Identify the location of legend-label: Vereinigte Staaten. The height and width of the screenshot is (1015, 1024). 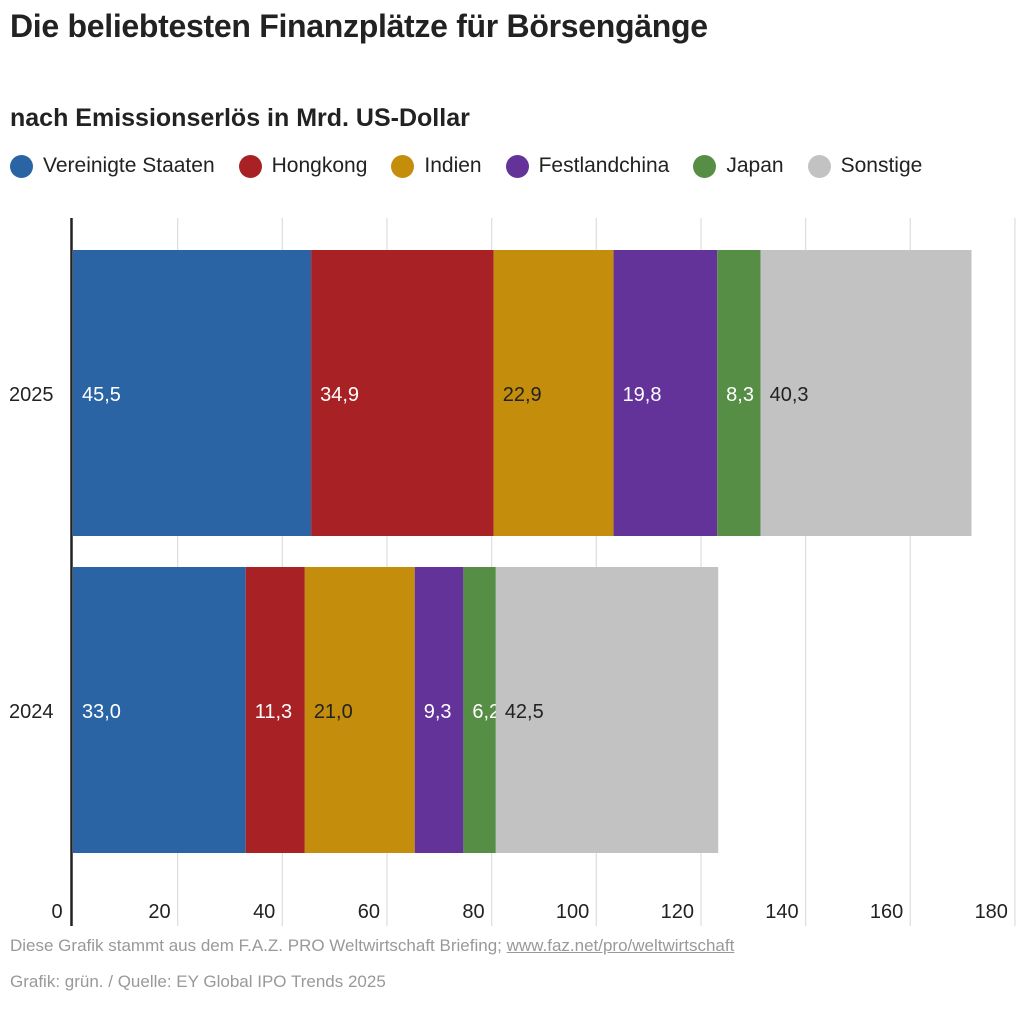
(129, 165).